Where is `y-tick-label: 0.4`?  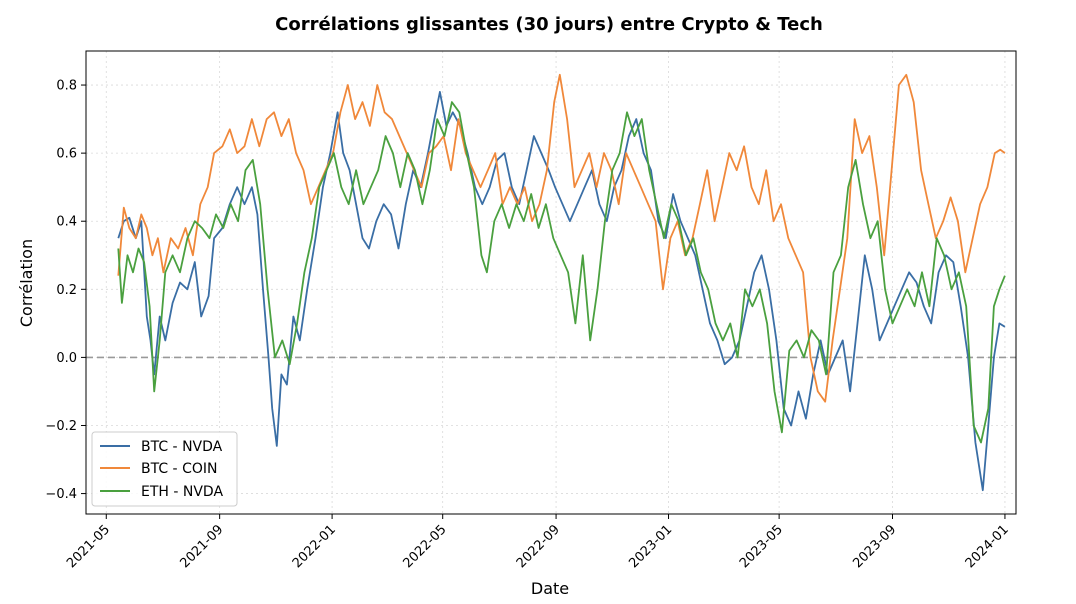
y-tick-label: 0.4 is located at coordinates (66, 222).